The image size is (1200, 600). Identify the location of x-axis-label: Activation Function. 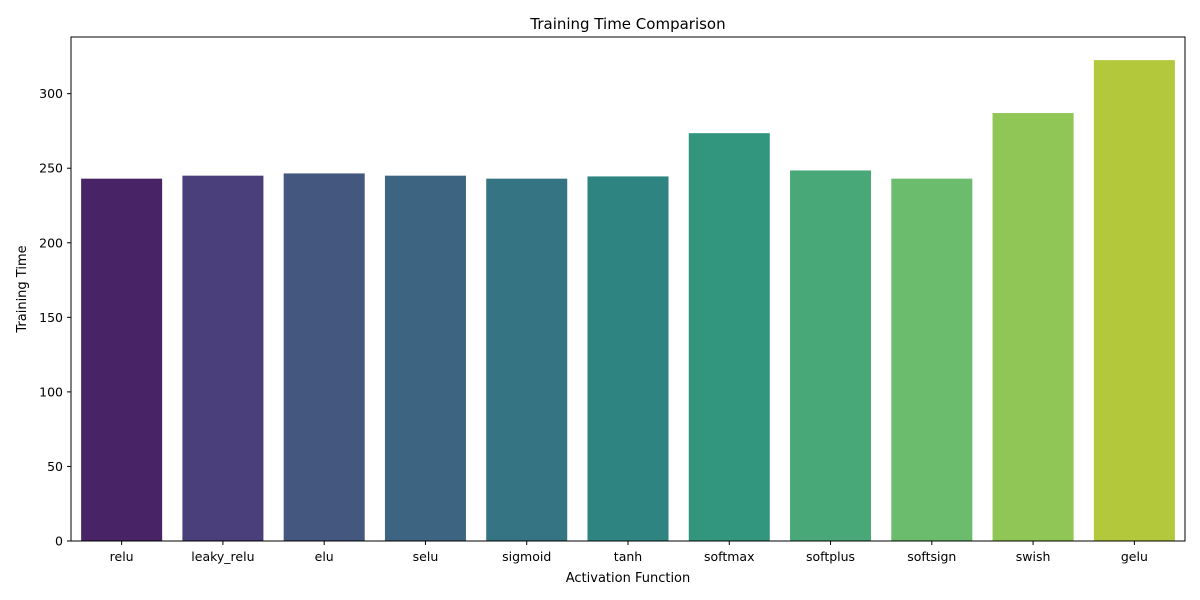
(628, 578).